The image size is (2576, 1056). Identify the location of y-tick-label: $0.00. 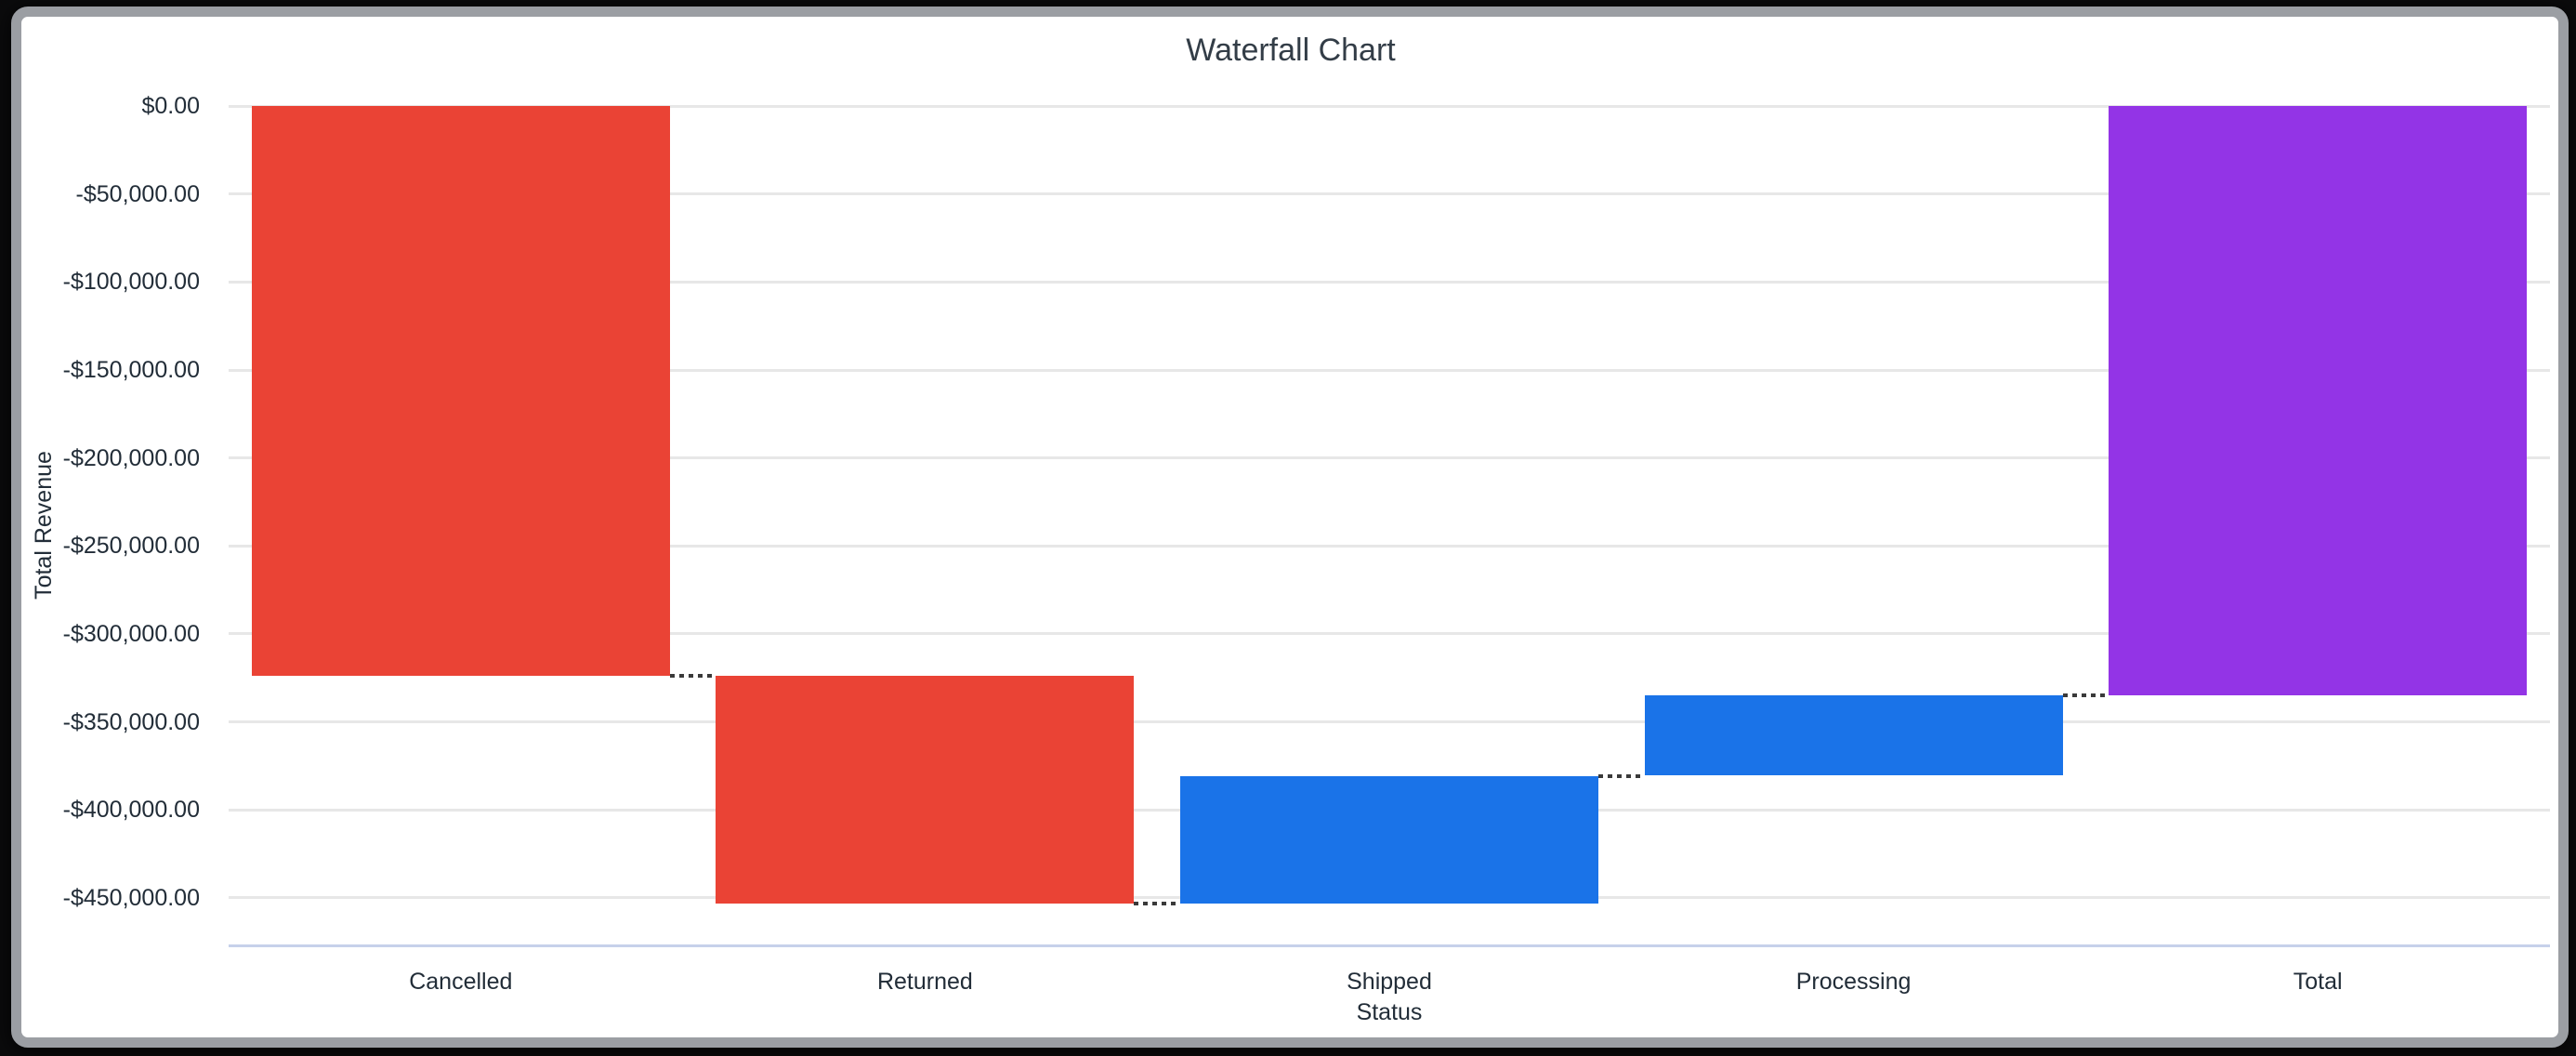
(170, 106).